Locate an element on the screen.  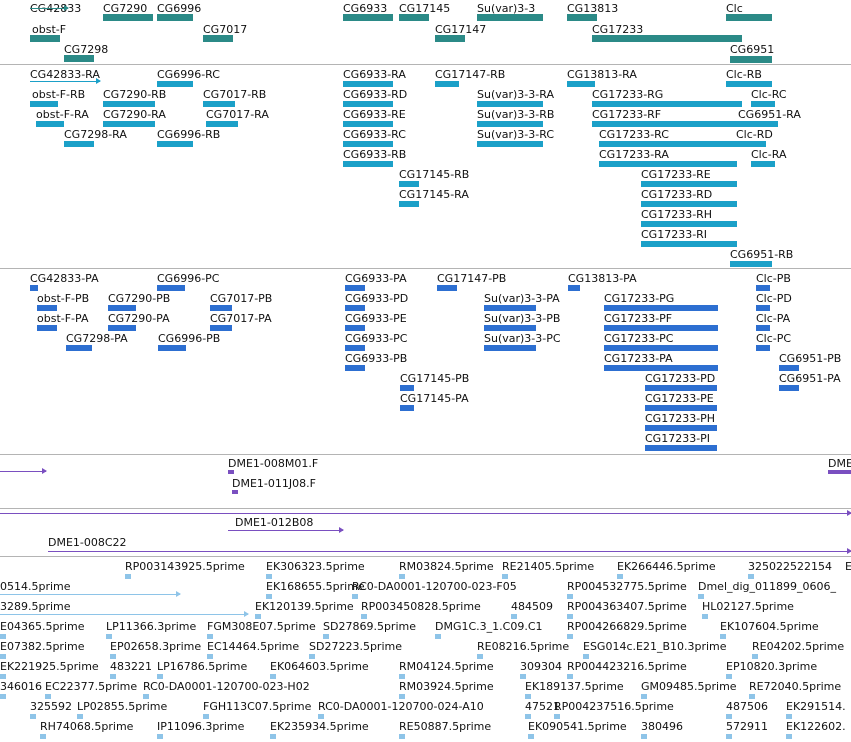
protein-feature-label: CG7298-PA is located at coordinates (97, 338).